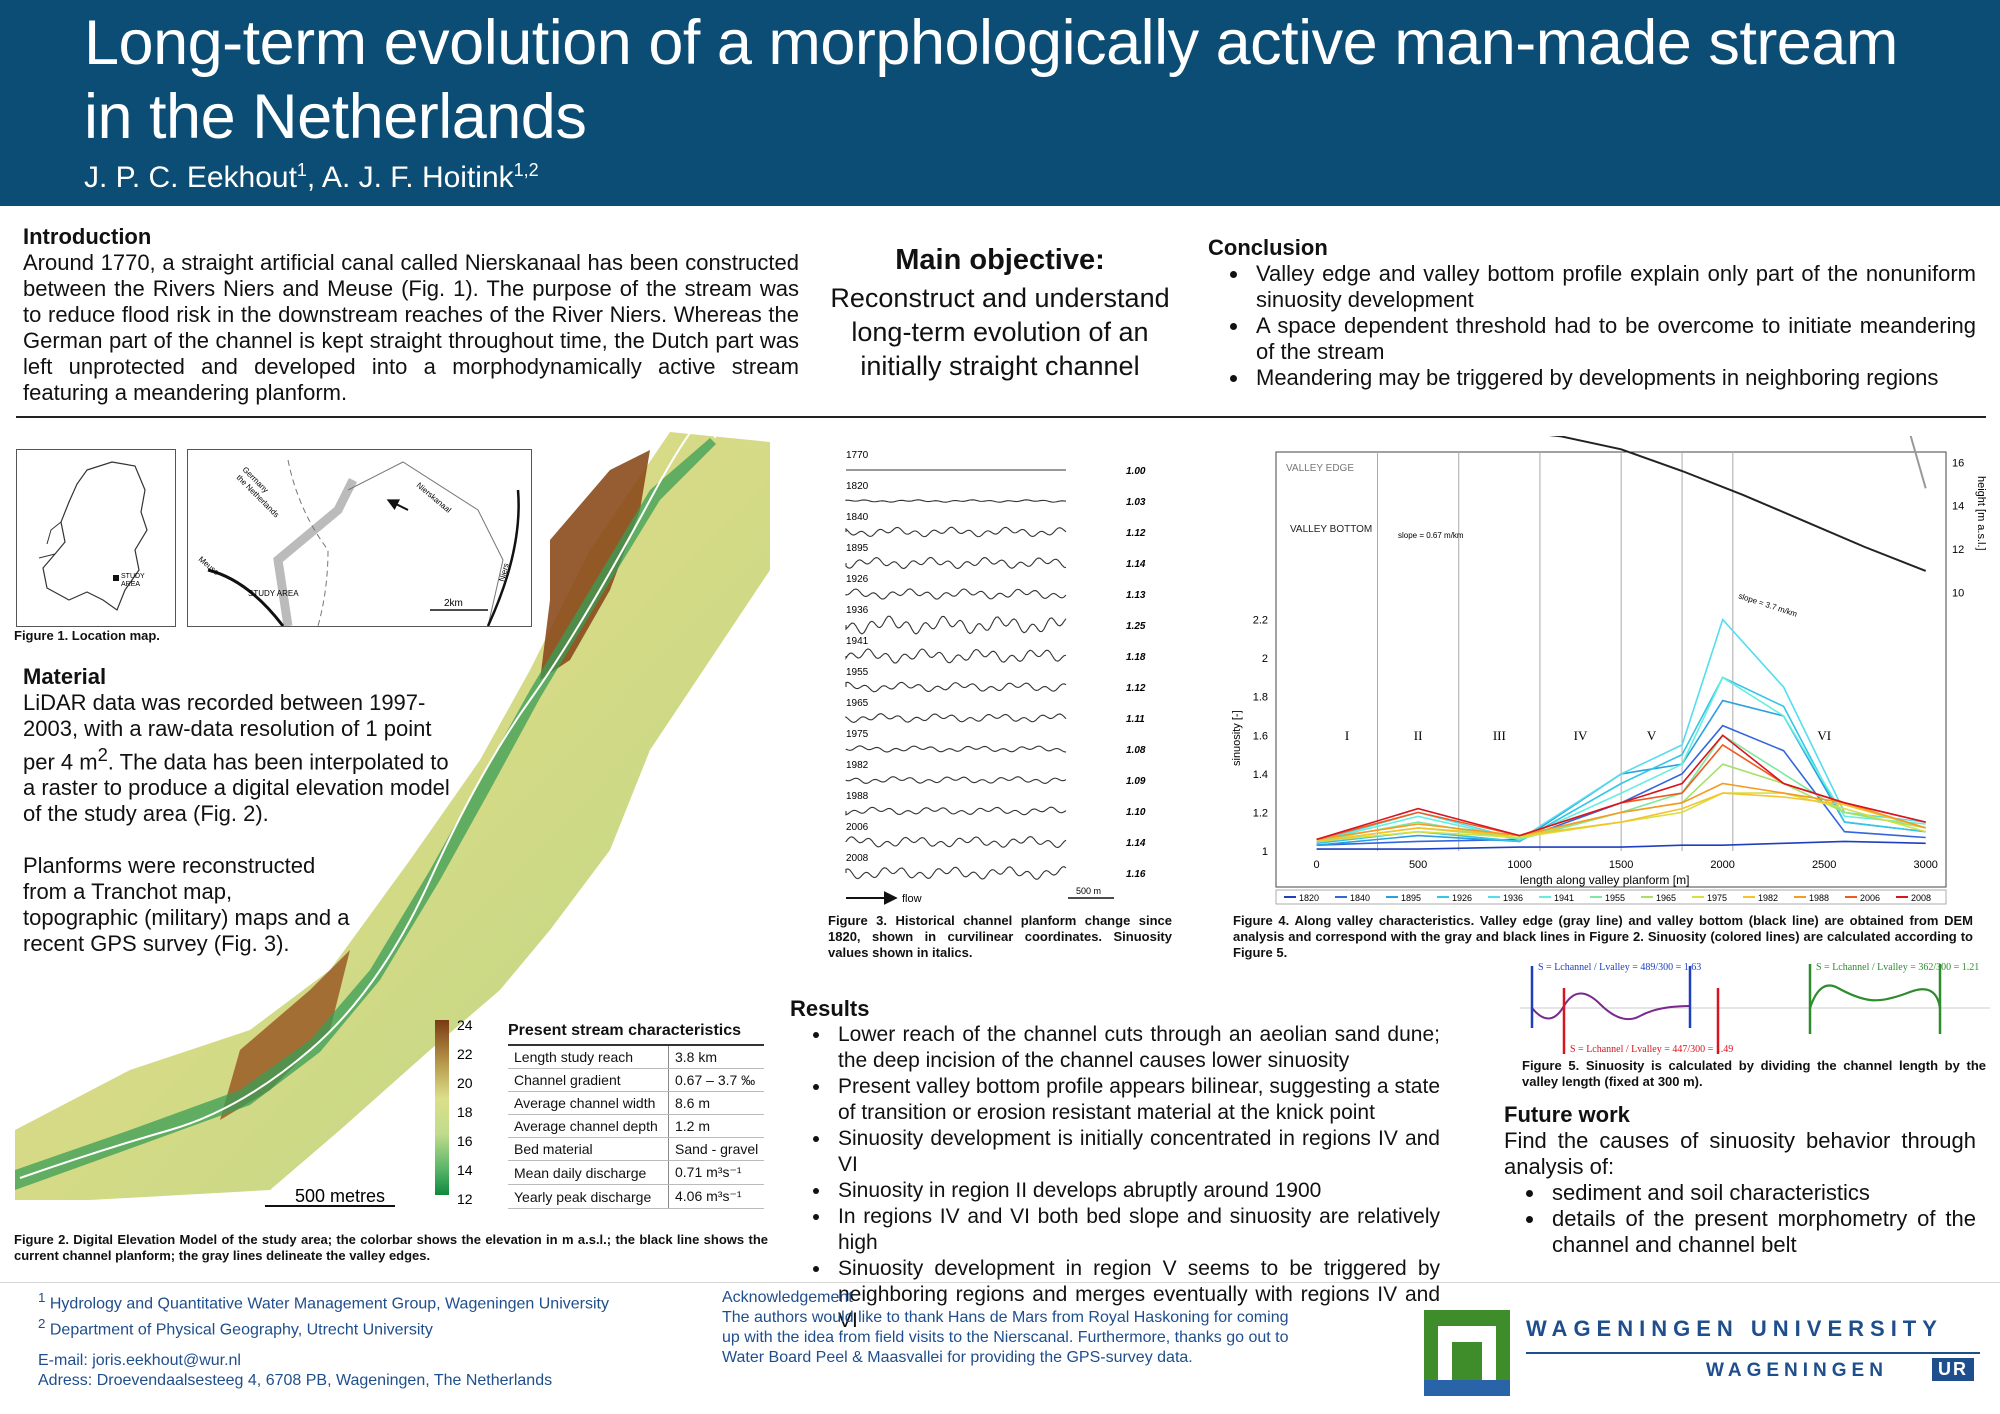 The height and width of the screenshot is (1414, 2000). Describe the element at coordinates (1136, 750) in the screenshot. I see `planform-sinuosity: 1.08` at that location.